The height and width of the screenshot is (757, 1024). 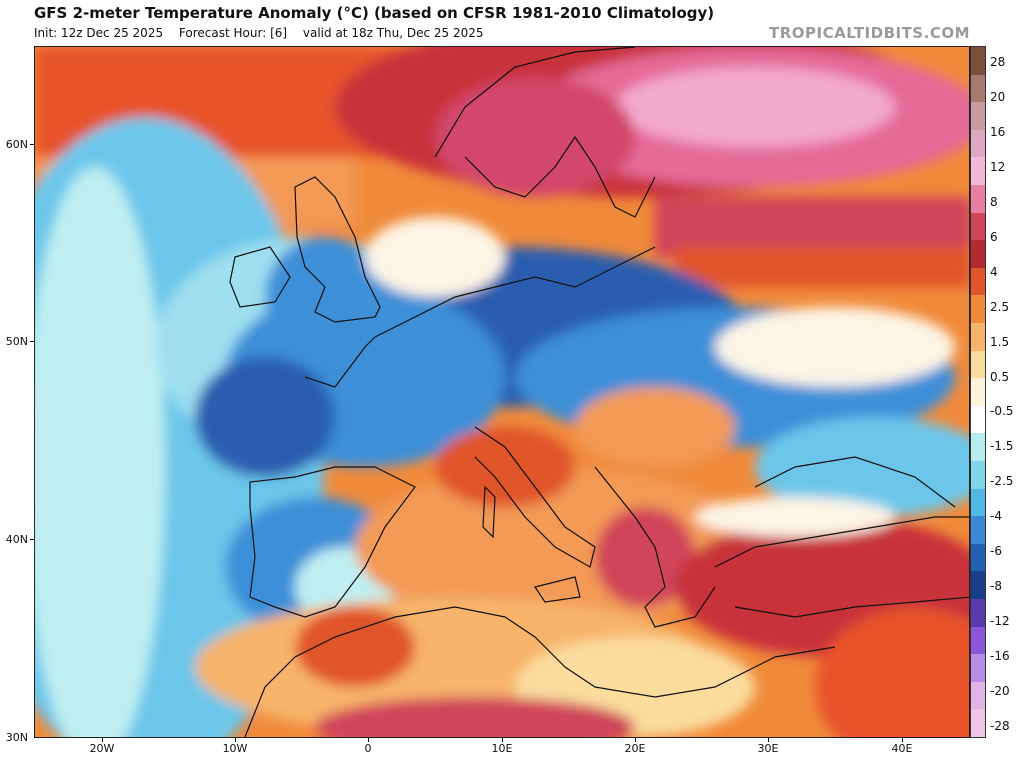 What do you see at coordinates (869, 33) in the screenshot?
I see `brand-watermark: TROPICALTIDBITS.COM` at bounding box center [869, 33].